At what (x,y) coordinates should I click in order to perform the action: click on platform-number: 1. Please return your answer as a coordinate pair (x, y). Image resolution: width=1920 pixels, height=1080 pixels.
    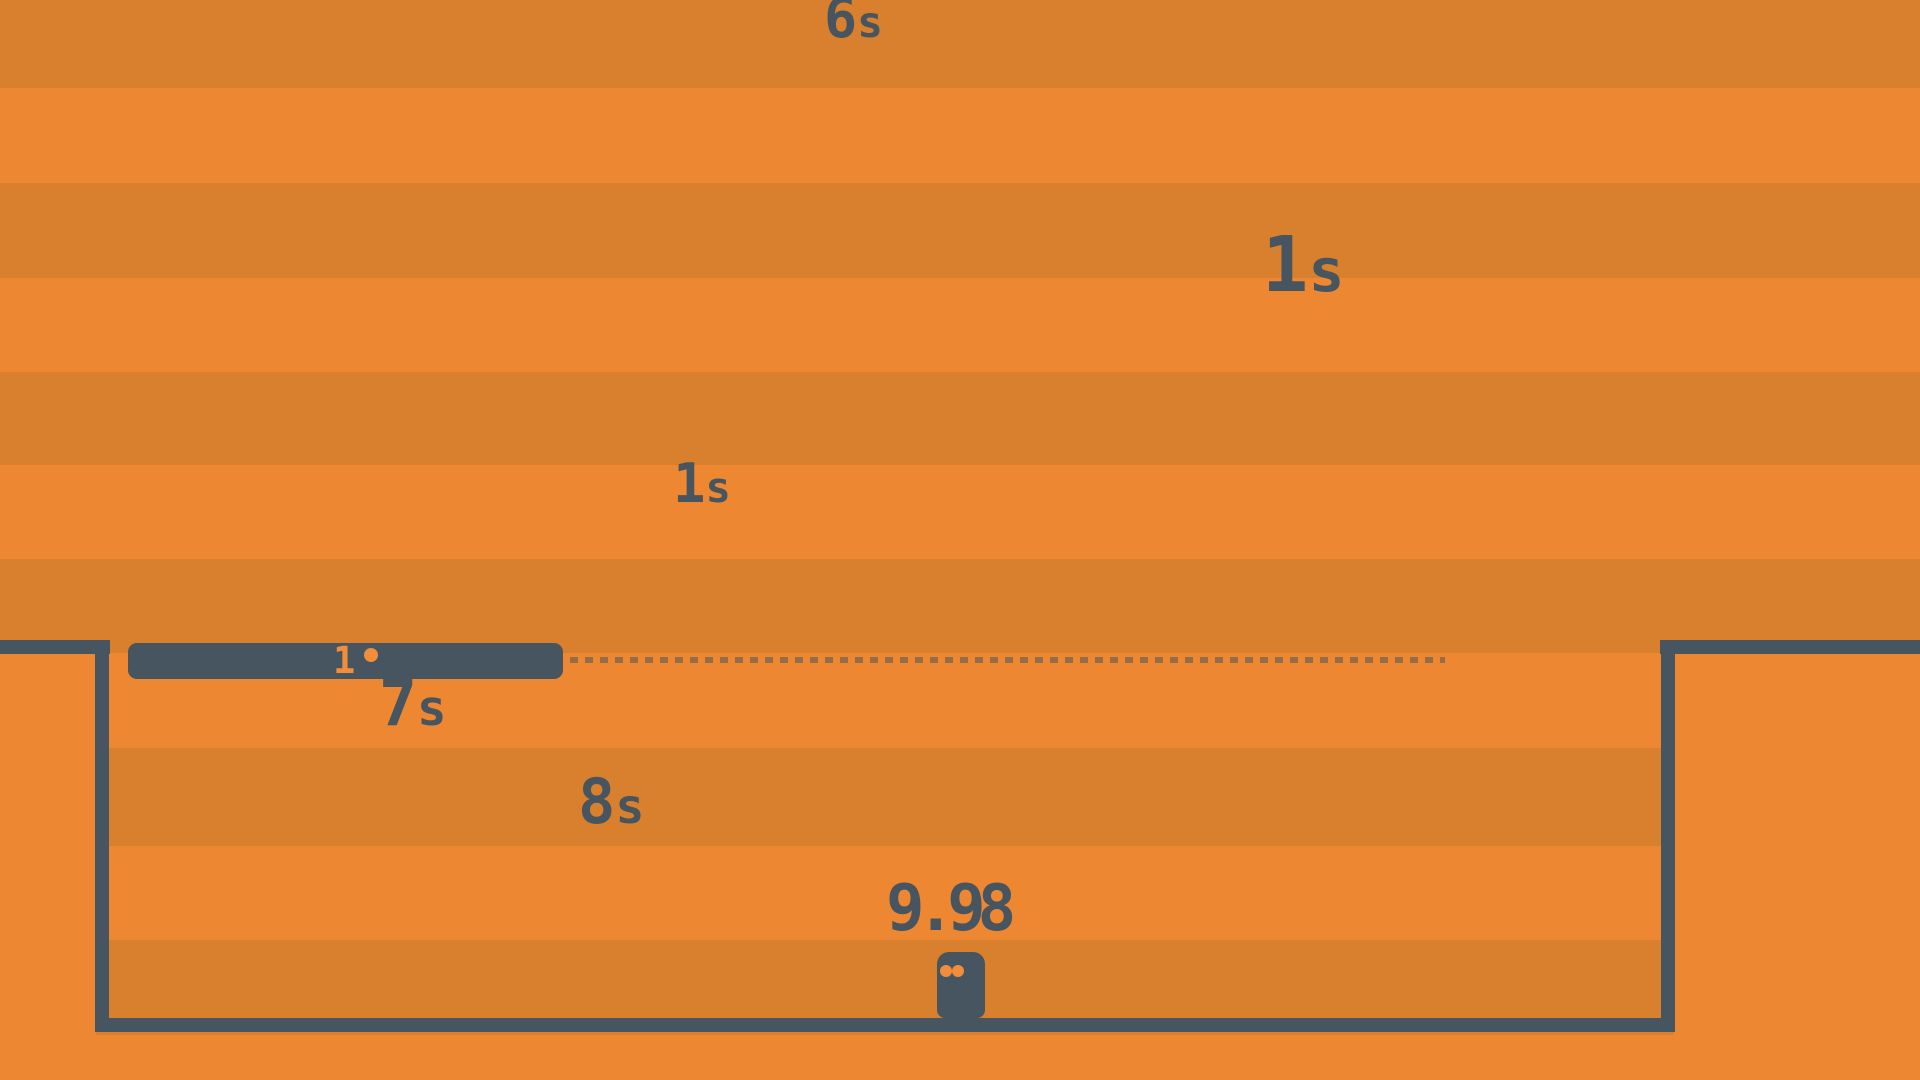
    Looking at the image, I should click on (344, 660).